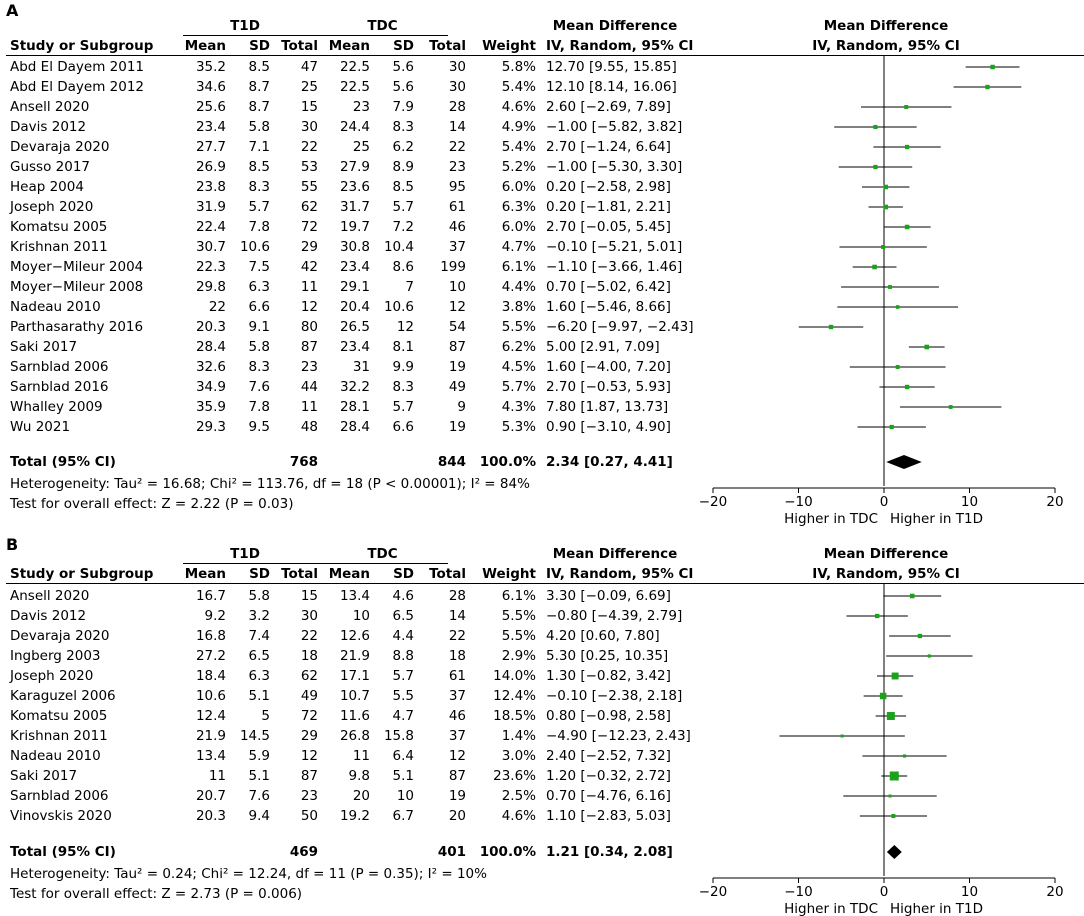 The width and height of the screenshot is (1084, 916). Describe the element at coordinates (63, 696) in the screenshot. I see `cell-study: Karaguzel 2006` at that location.